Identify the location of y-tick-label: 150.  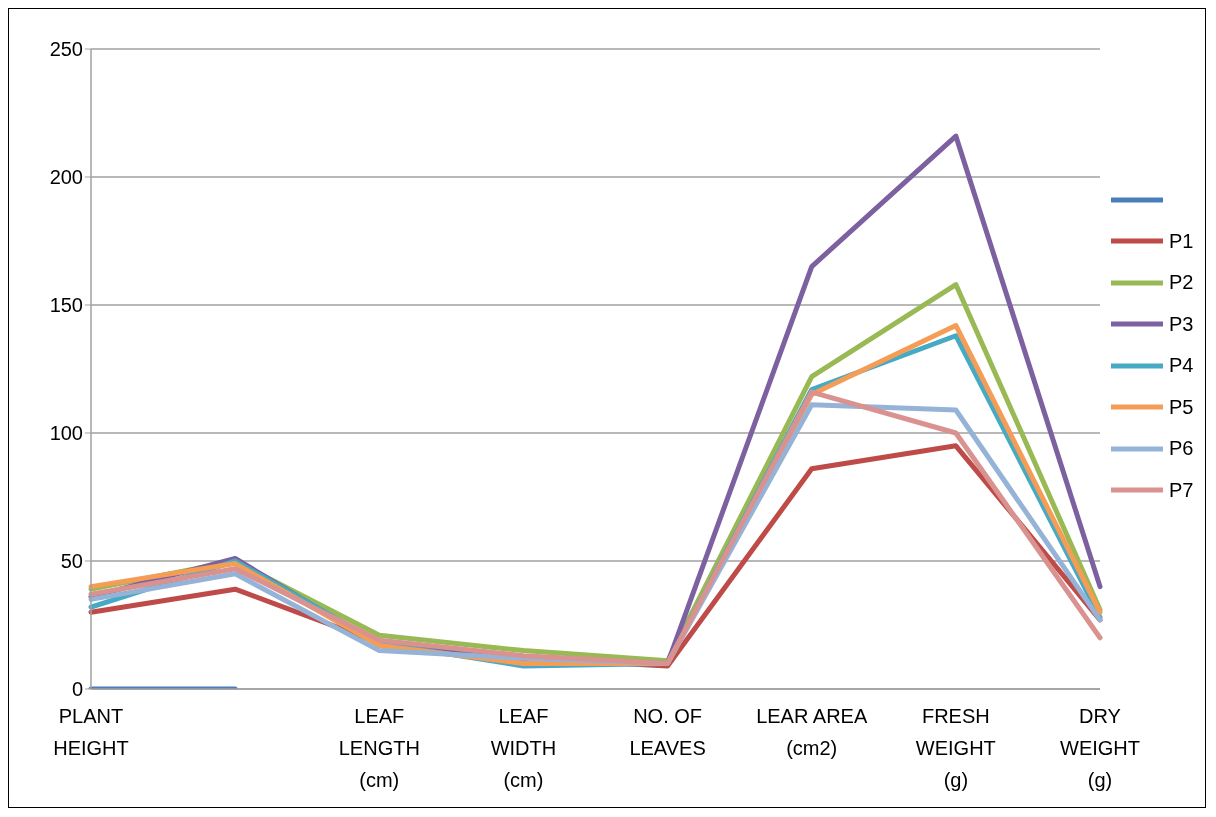
(66, 305).